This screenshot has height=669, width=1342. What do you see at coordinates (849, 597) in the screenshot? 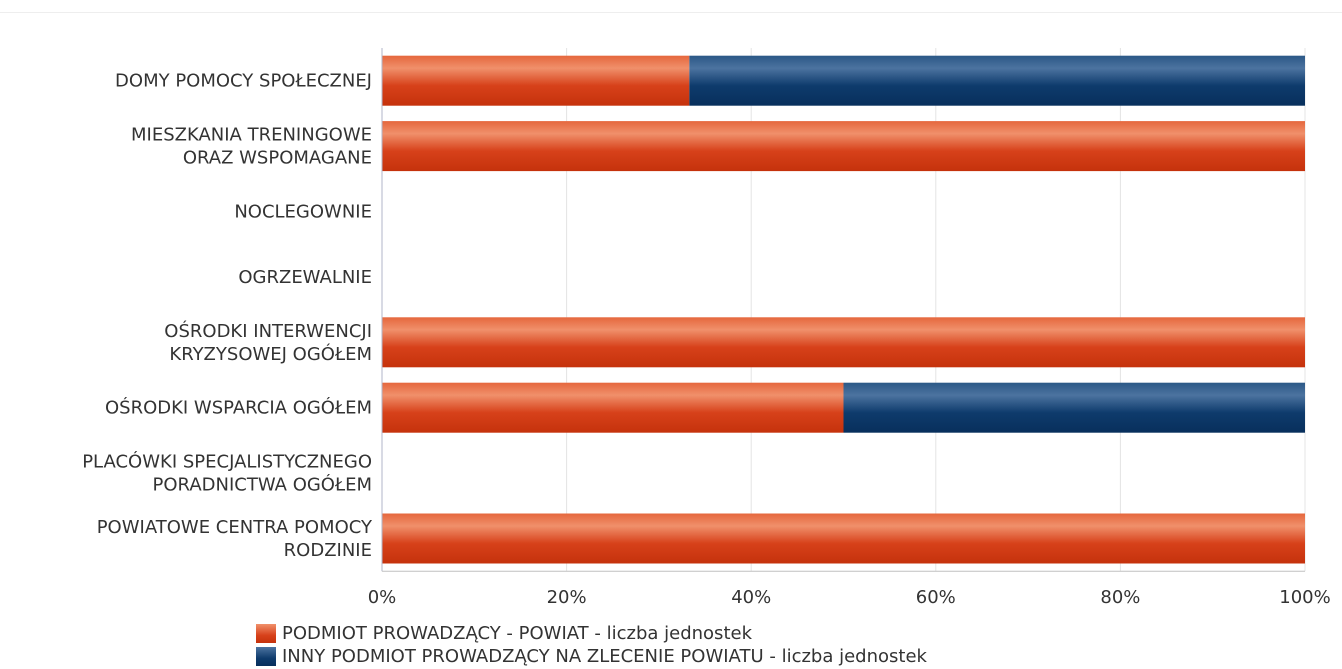
I see `x-tick-labels: 0% 20% 40% 60% 80% 100%` at bounding box center [849, 597].